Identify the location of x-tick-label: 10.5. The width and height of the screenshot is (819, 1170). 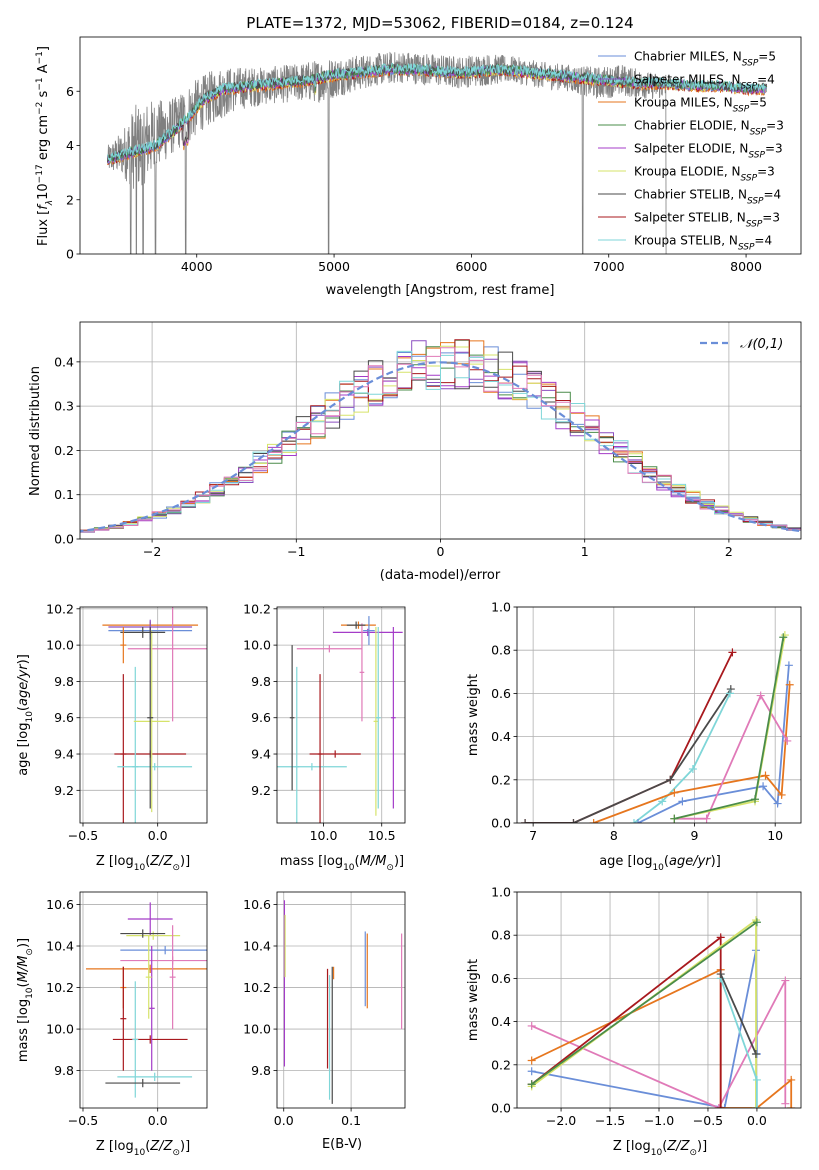
(382, 835).